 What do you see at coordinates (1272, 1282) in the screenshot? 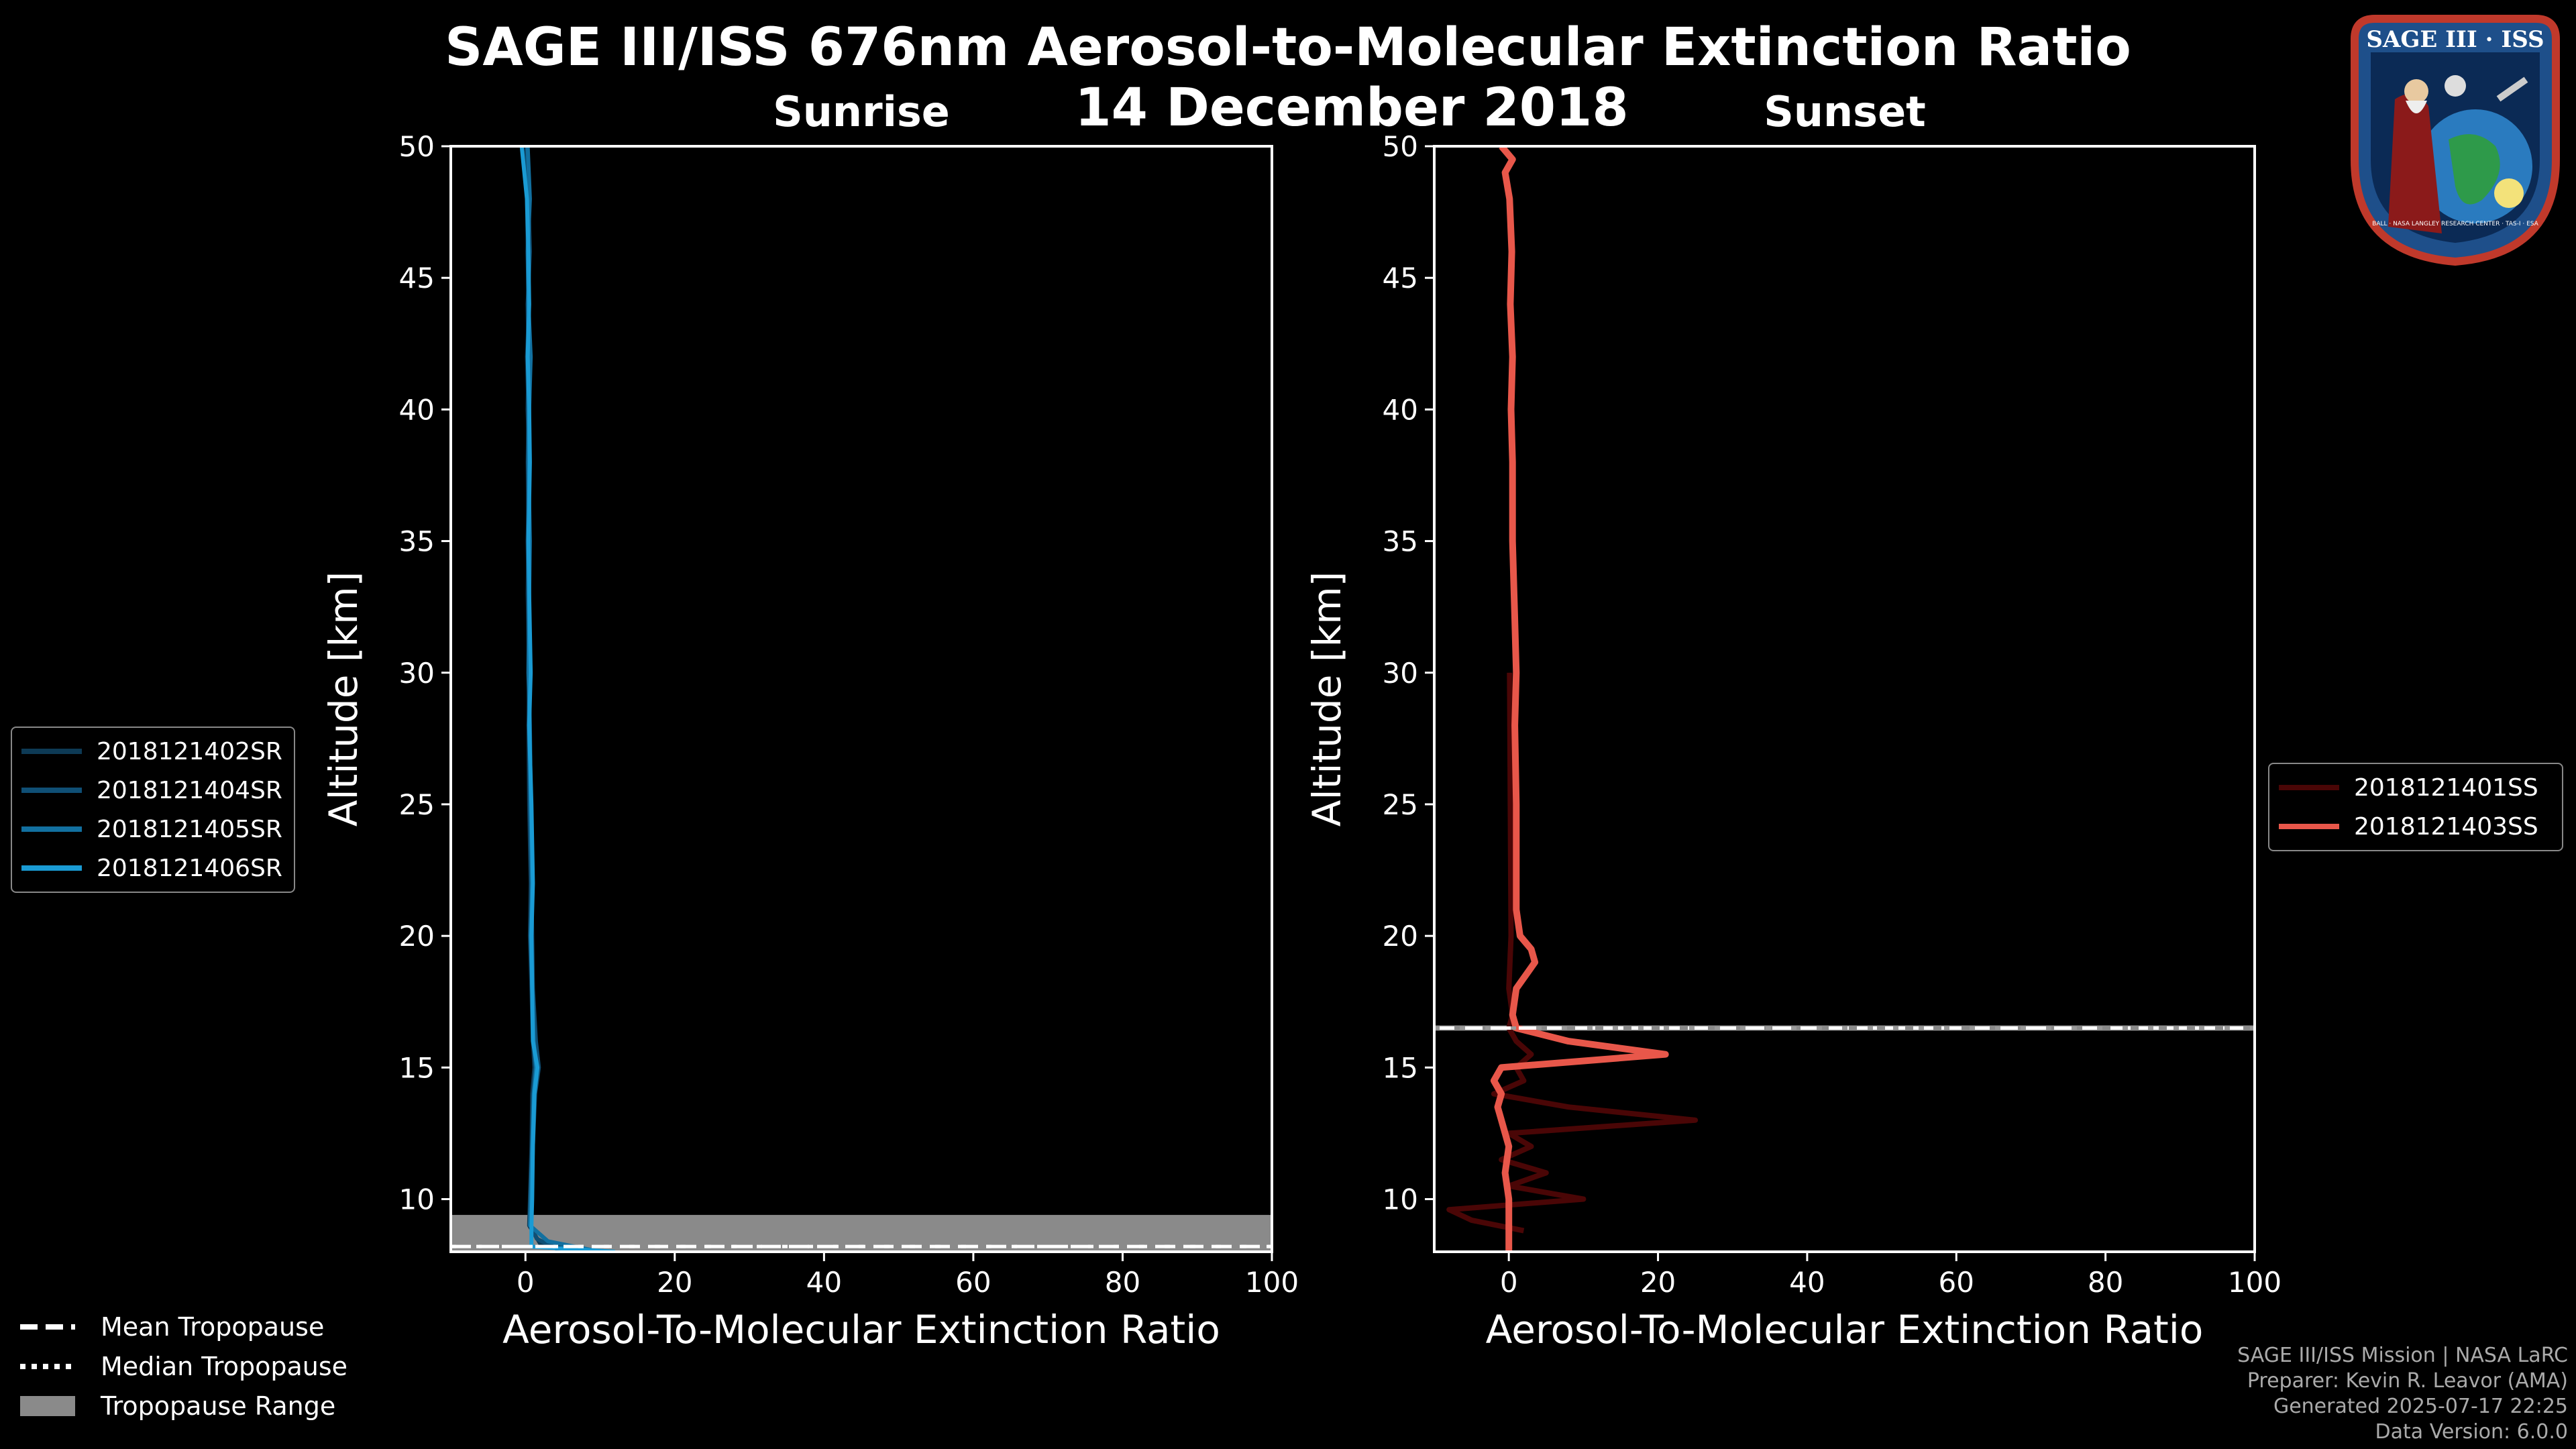
I see `sunrise-xtick-label-100: 100` at bounding box center [1272, 1282].